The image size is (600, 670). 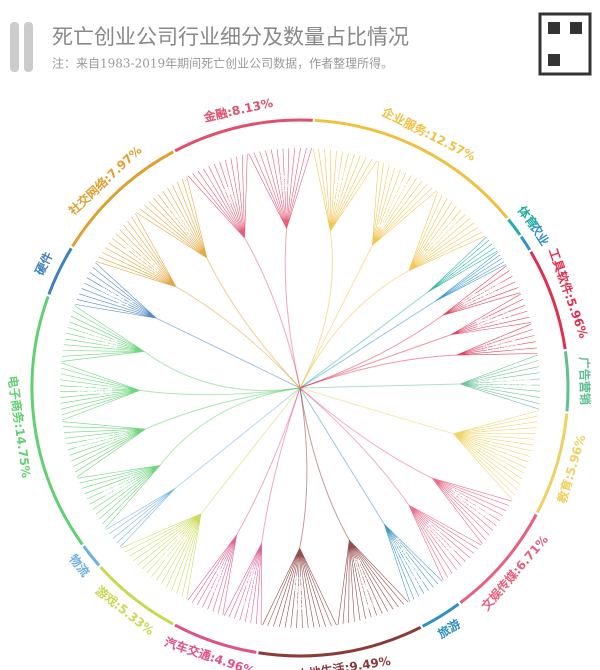 What do you see at coordinates (408, 562) in the screenshot?
I see `sub-label: 旅游综合服务` at bounding box center [408, 562].